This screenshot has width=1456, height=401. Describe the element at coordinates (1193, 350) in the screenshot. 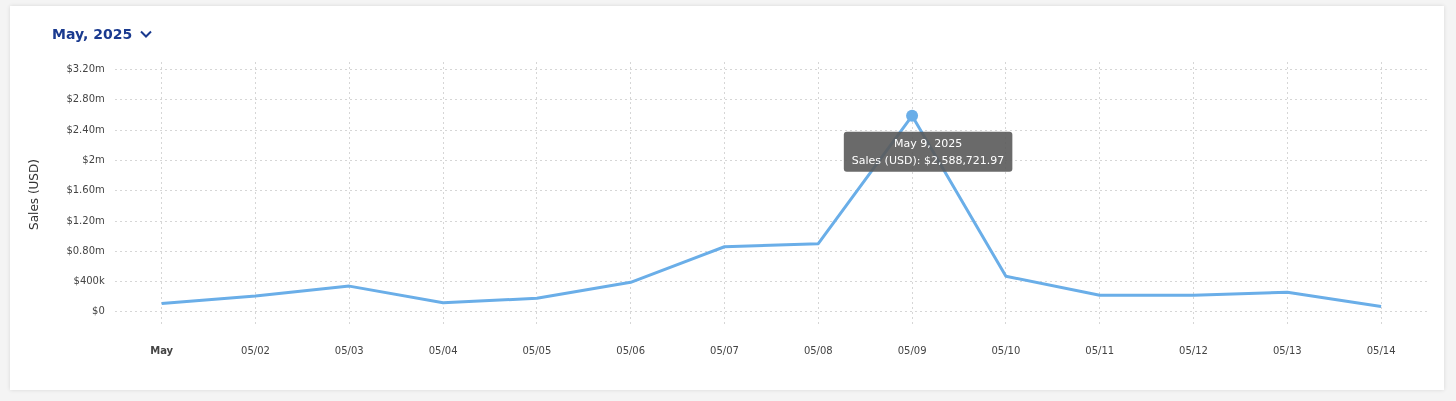

I see `x-tick-label: 05/12` at that location.